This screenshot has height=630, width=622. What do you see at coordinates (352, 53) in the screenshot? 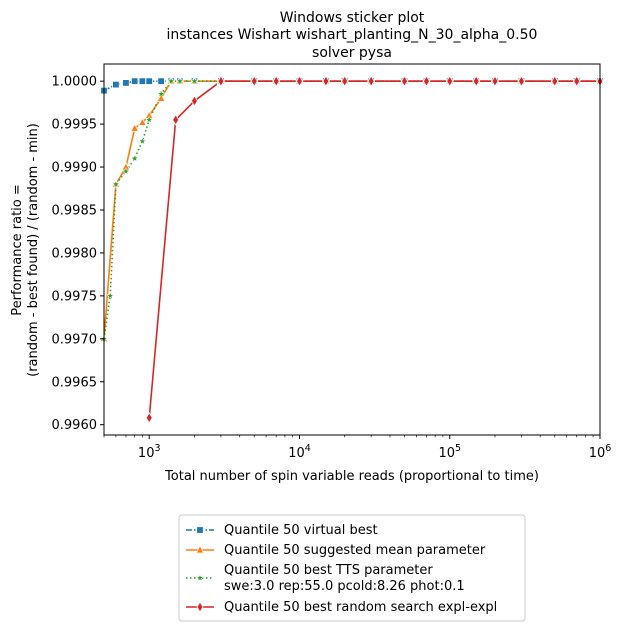
I see `chart-title-line-3: solver pysa` at bounding box center [352, 53].